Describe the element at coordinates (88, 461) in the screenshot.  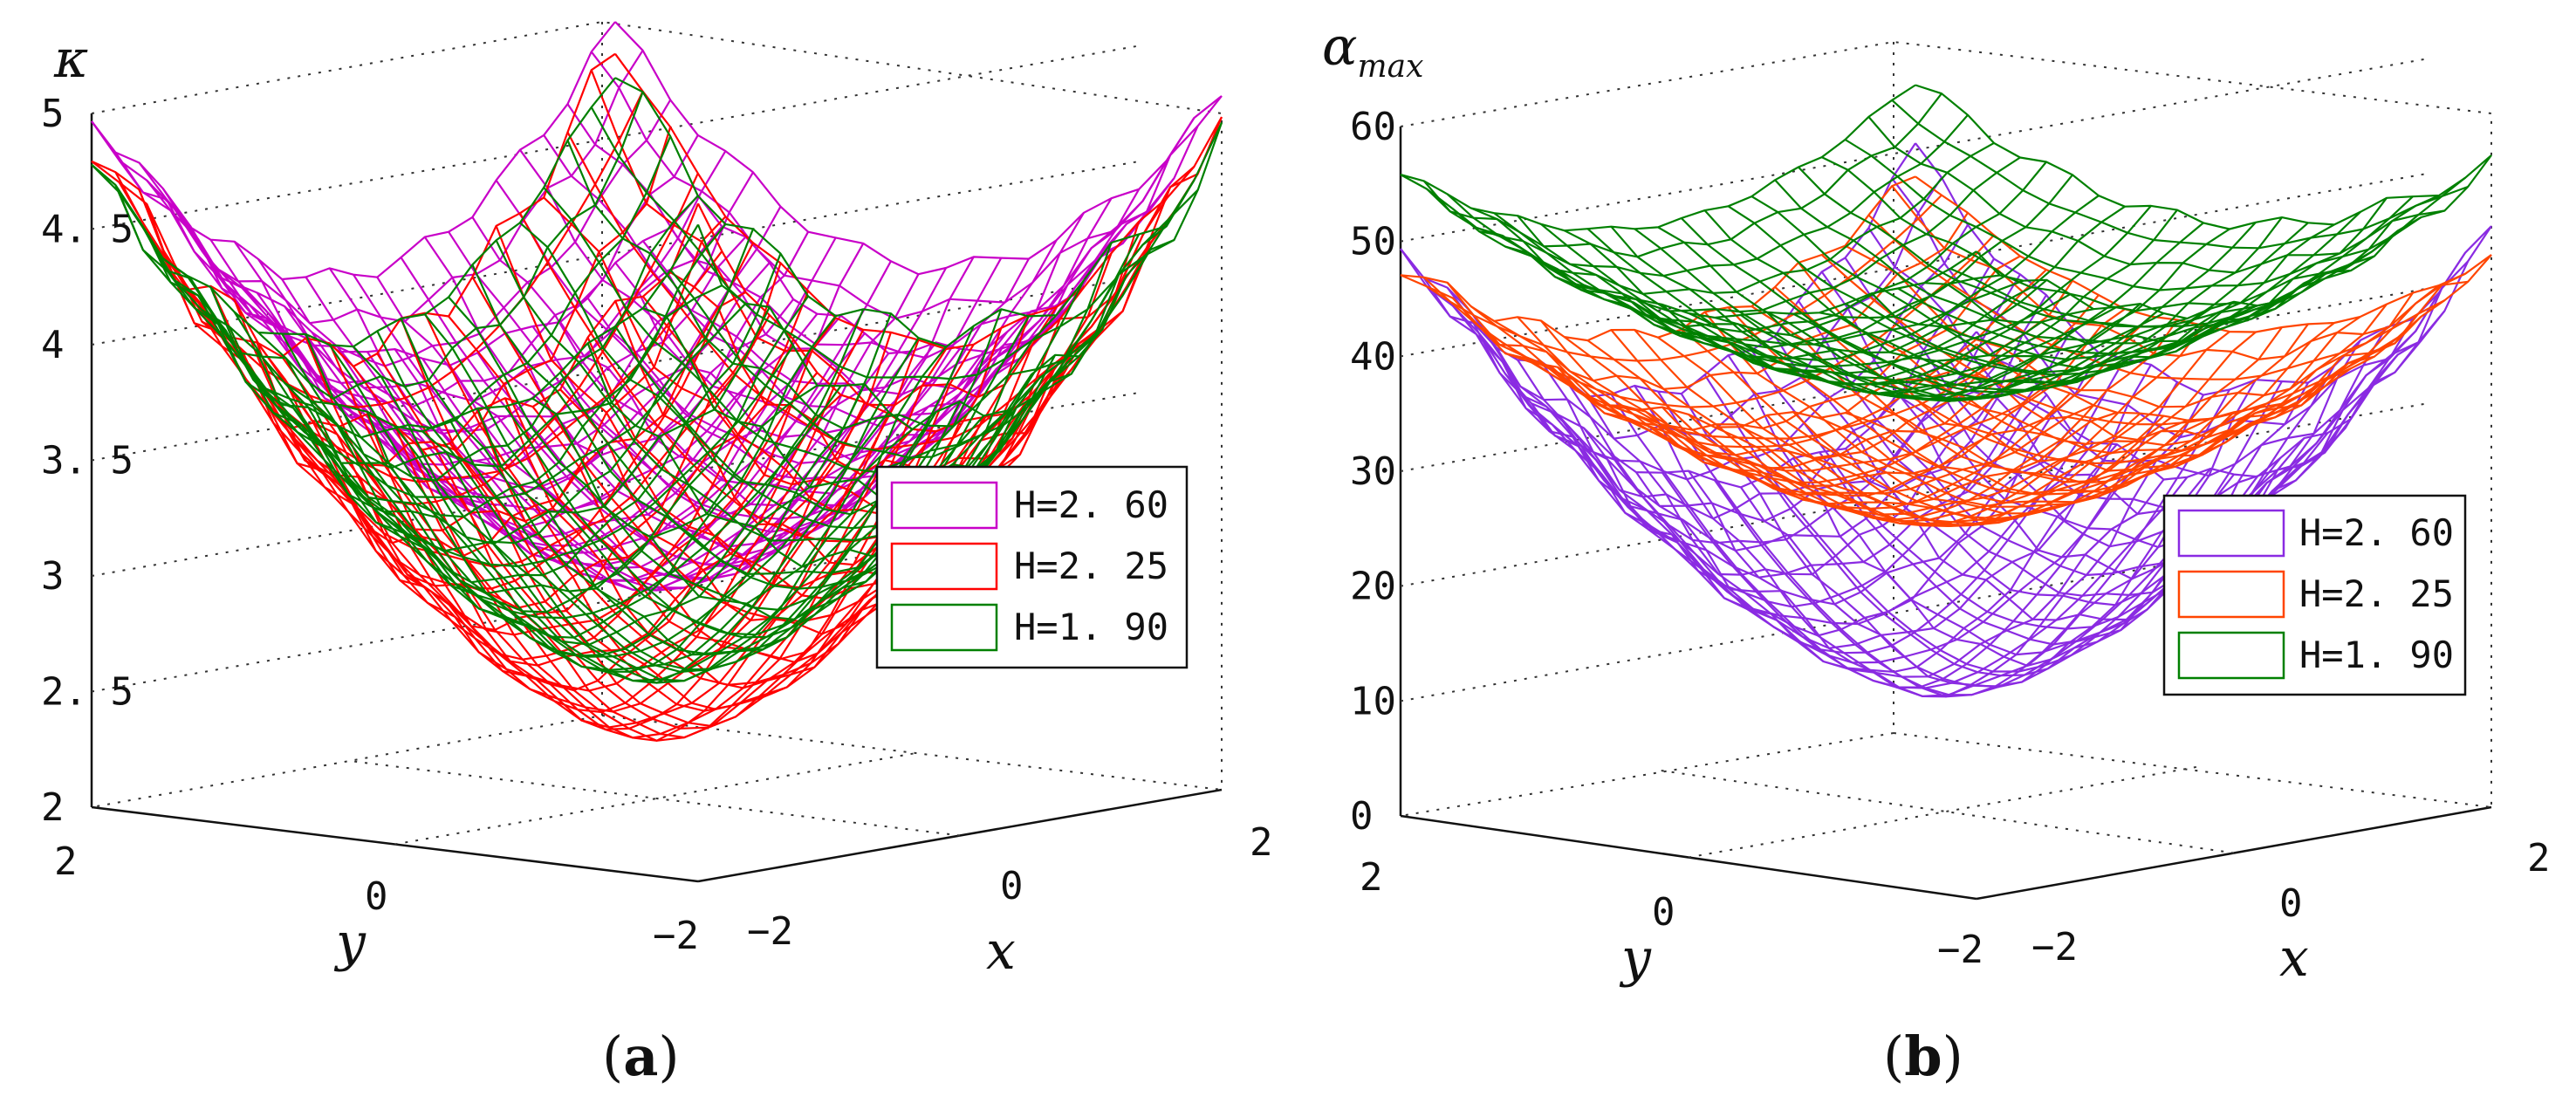
I see `panel-a-z-ticks: 2 2. 5 3 3. 5 4 4. 5 5` at that location.